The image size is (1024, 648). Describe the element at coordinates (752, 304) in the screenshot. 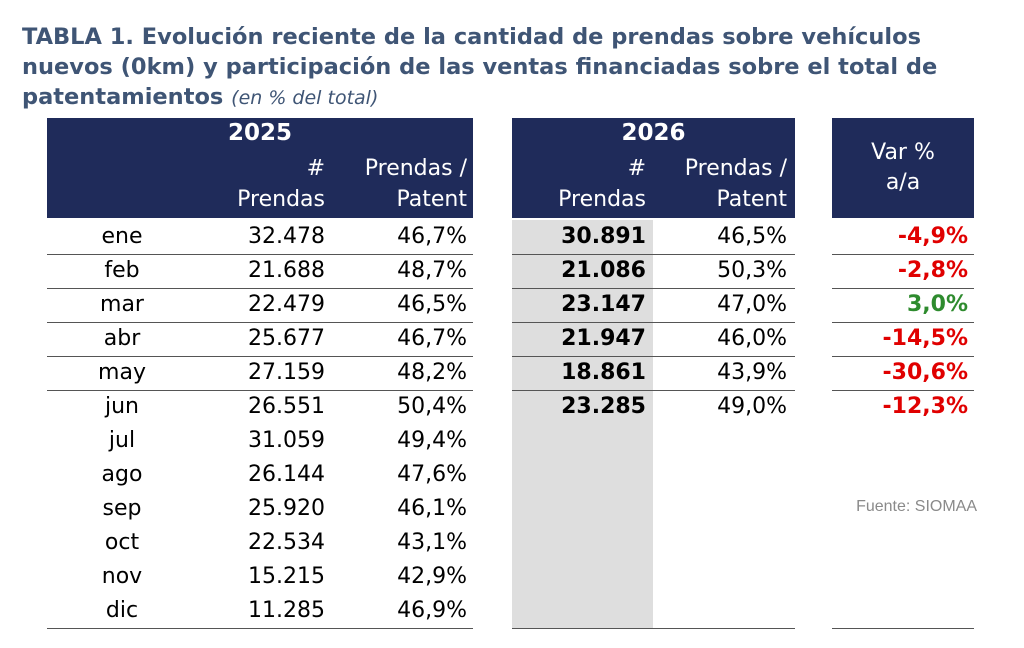

I see `pct-2026: 47,0%` at that location.